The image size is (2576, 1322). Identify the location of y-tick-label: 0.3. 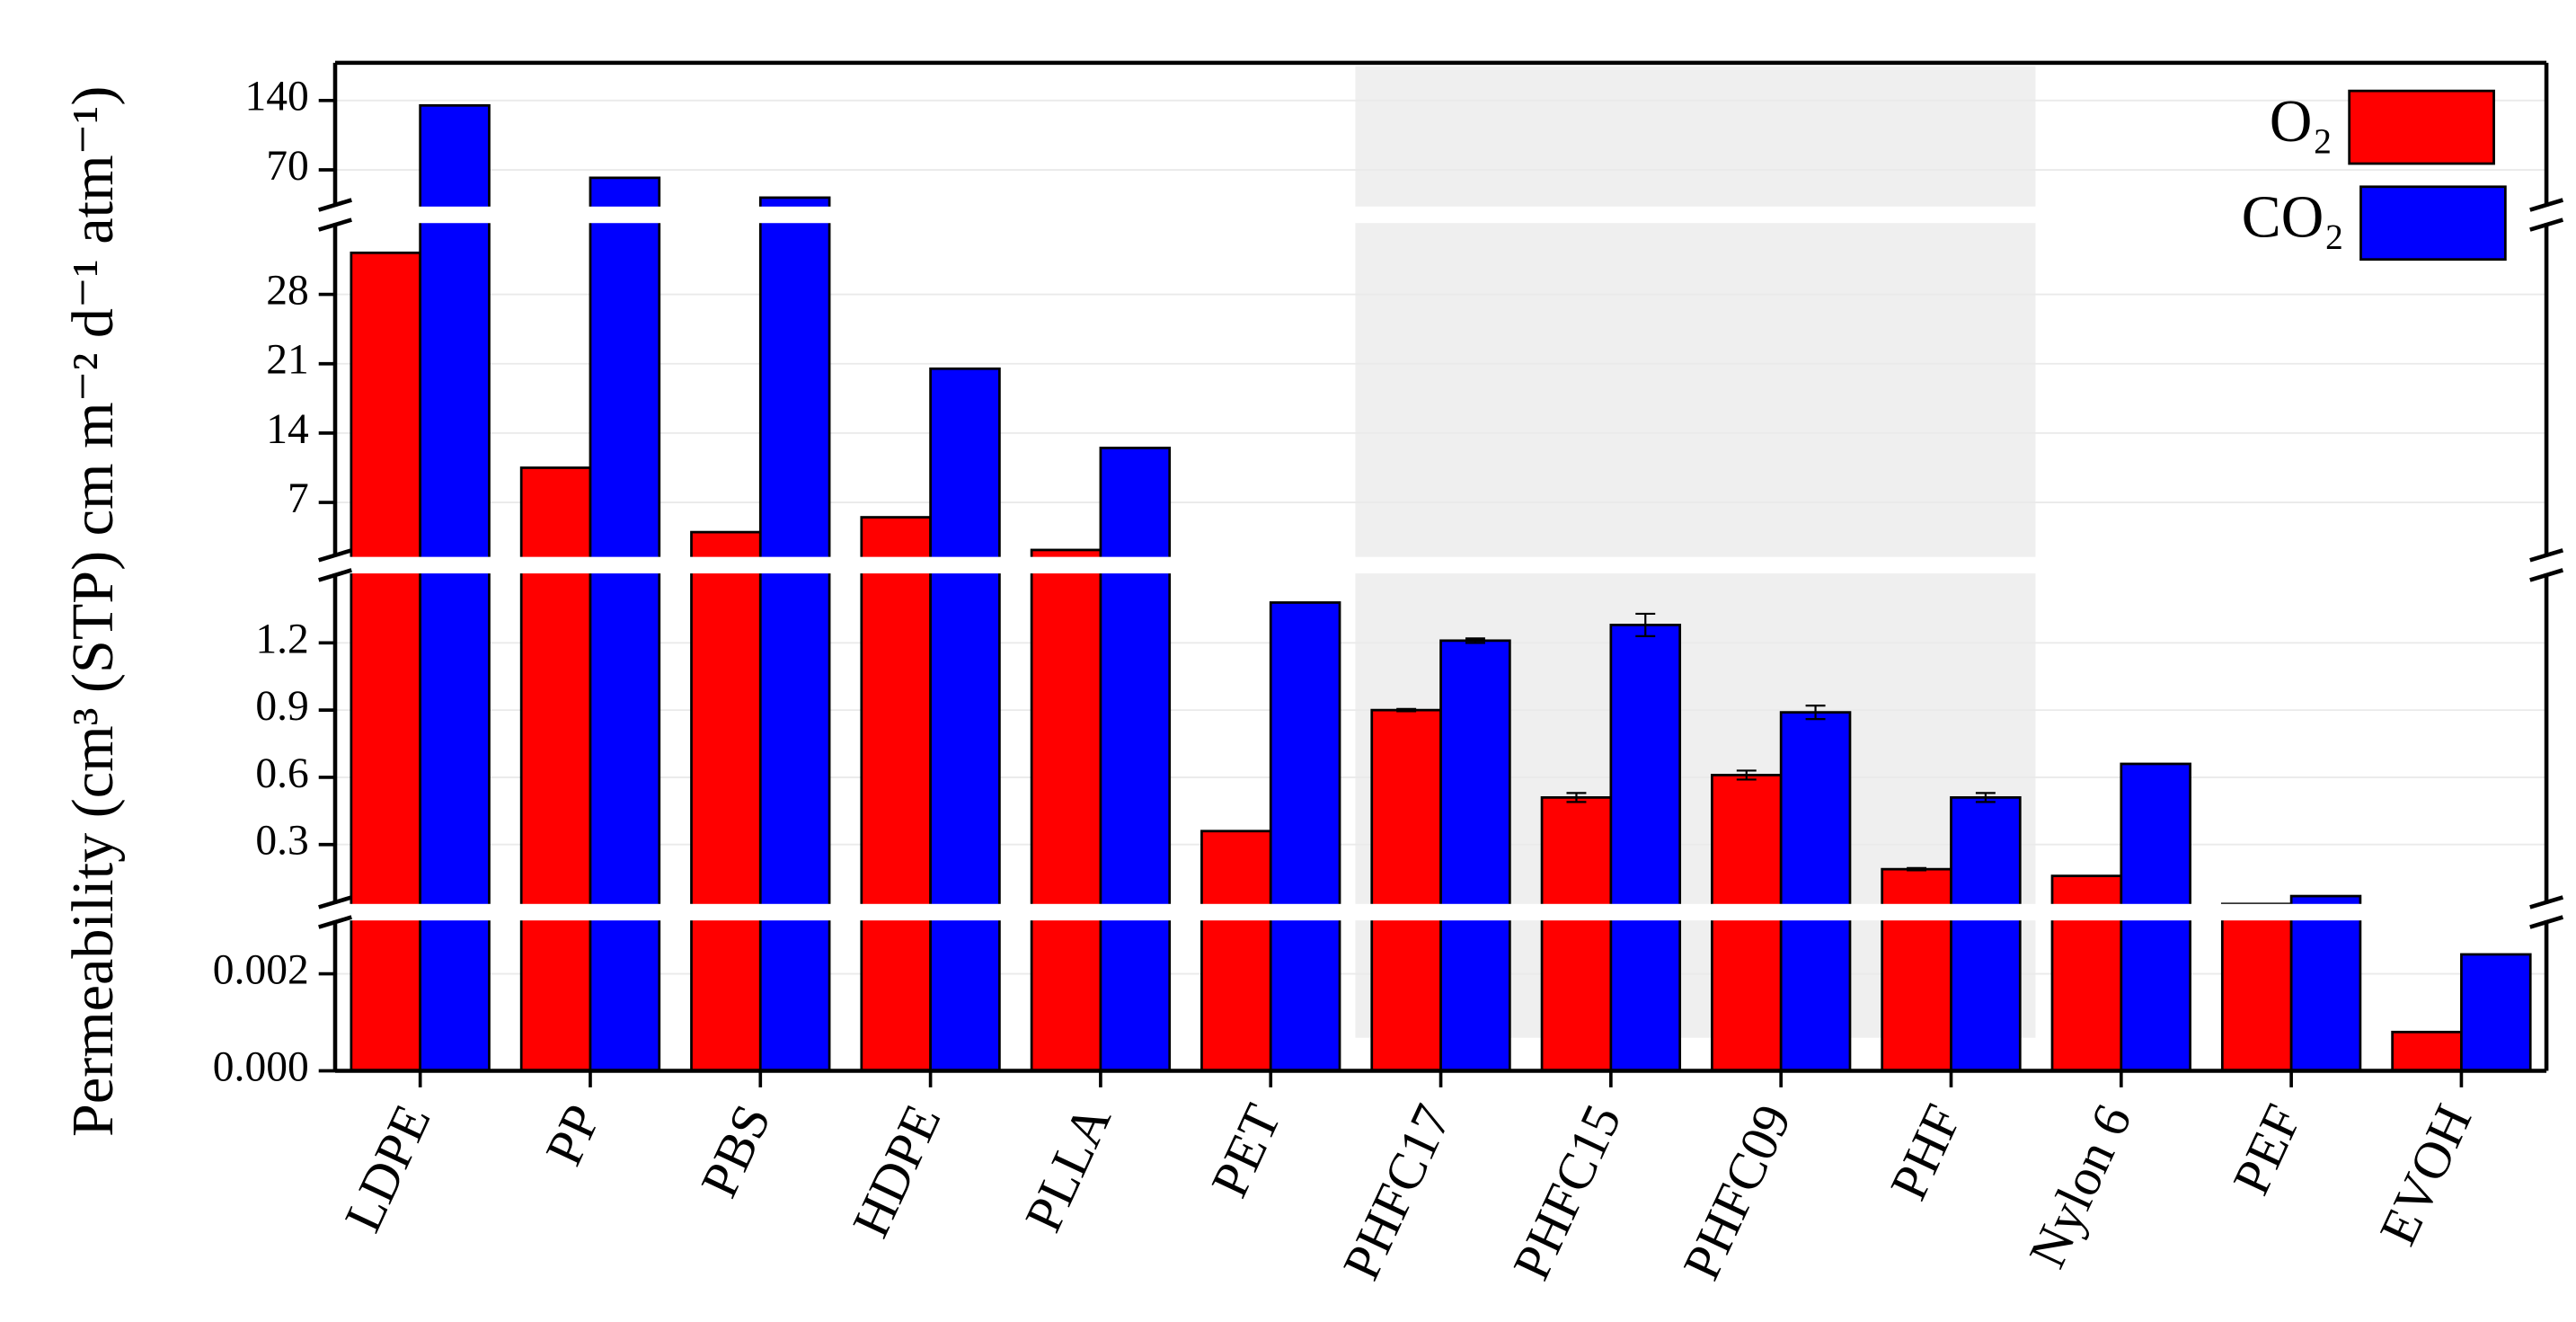
(282, 841).